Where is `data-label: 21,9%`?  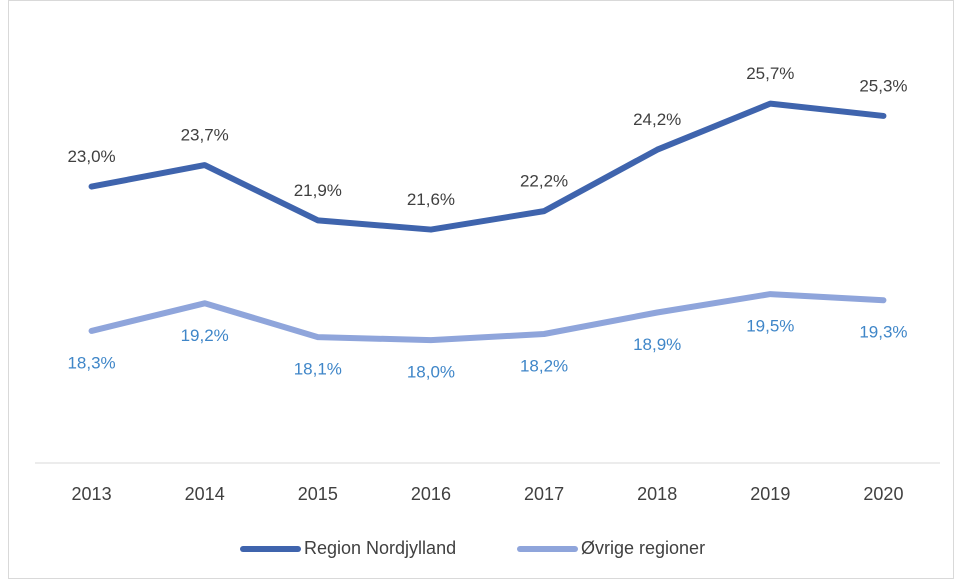
data-label: 21,9% is located at coordinates (318, 190).